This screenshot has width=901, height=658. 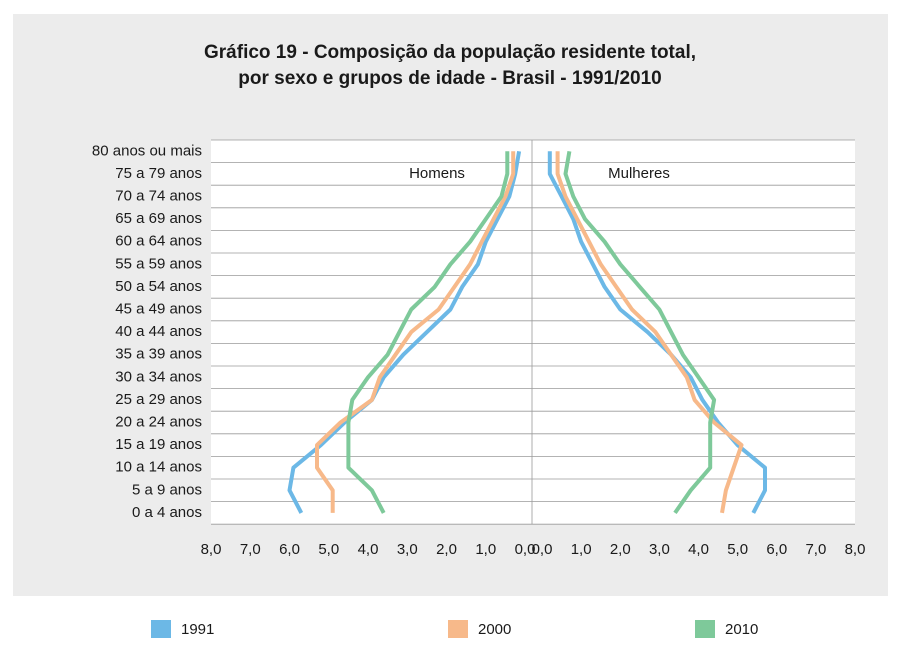 What do you see at coordinates (158, 263) in the screenshot?
I see `y-tick-label: 55 a 59 anos` at bounding box center [158, 263].